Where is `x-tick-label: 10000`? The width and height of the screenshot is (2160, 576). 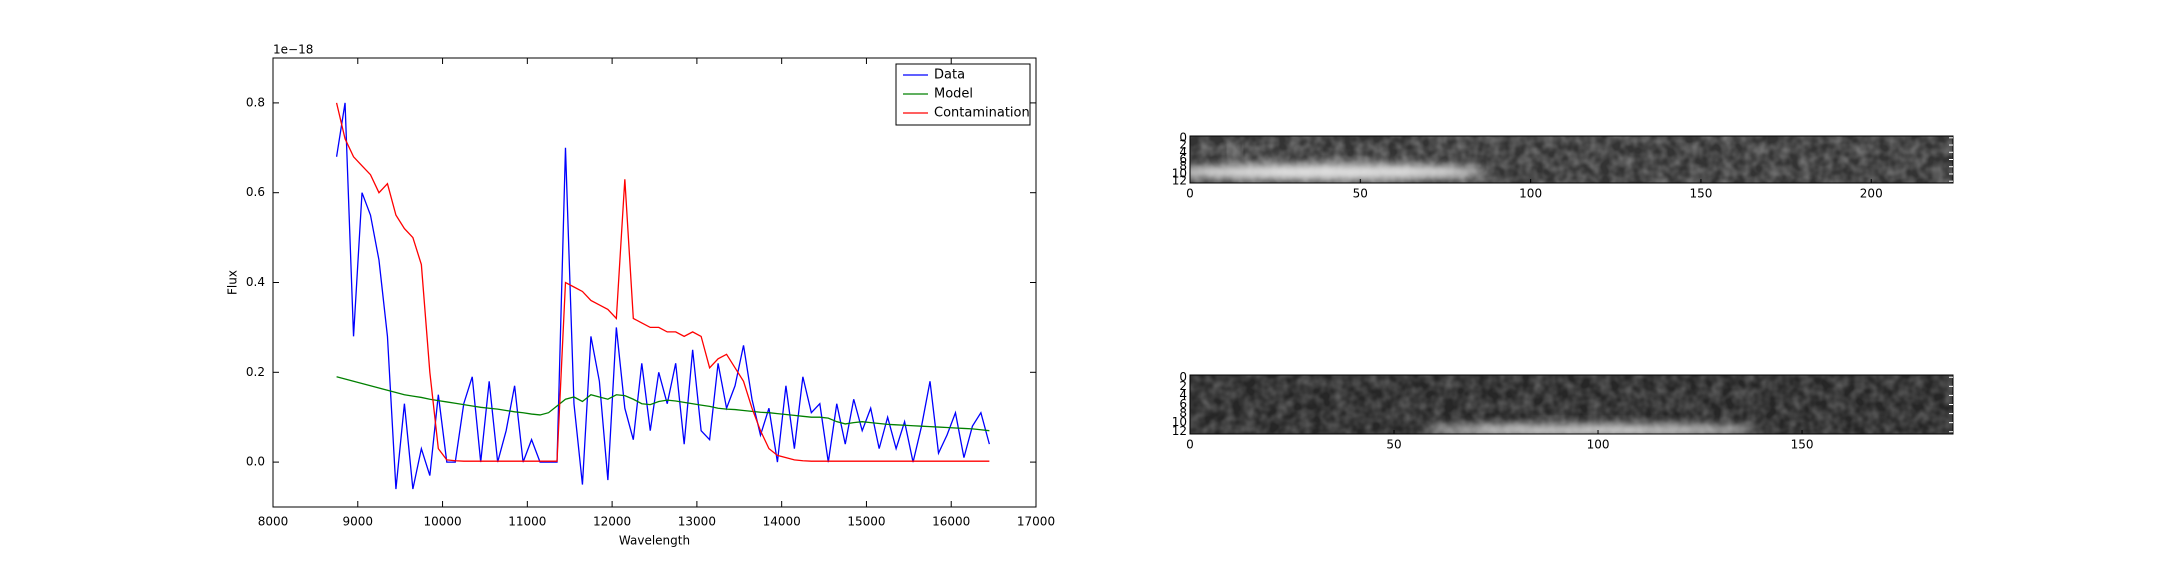 x-tick-label: 10000 is located at coordinates (442, 522).